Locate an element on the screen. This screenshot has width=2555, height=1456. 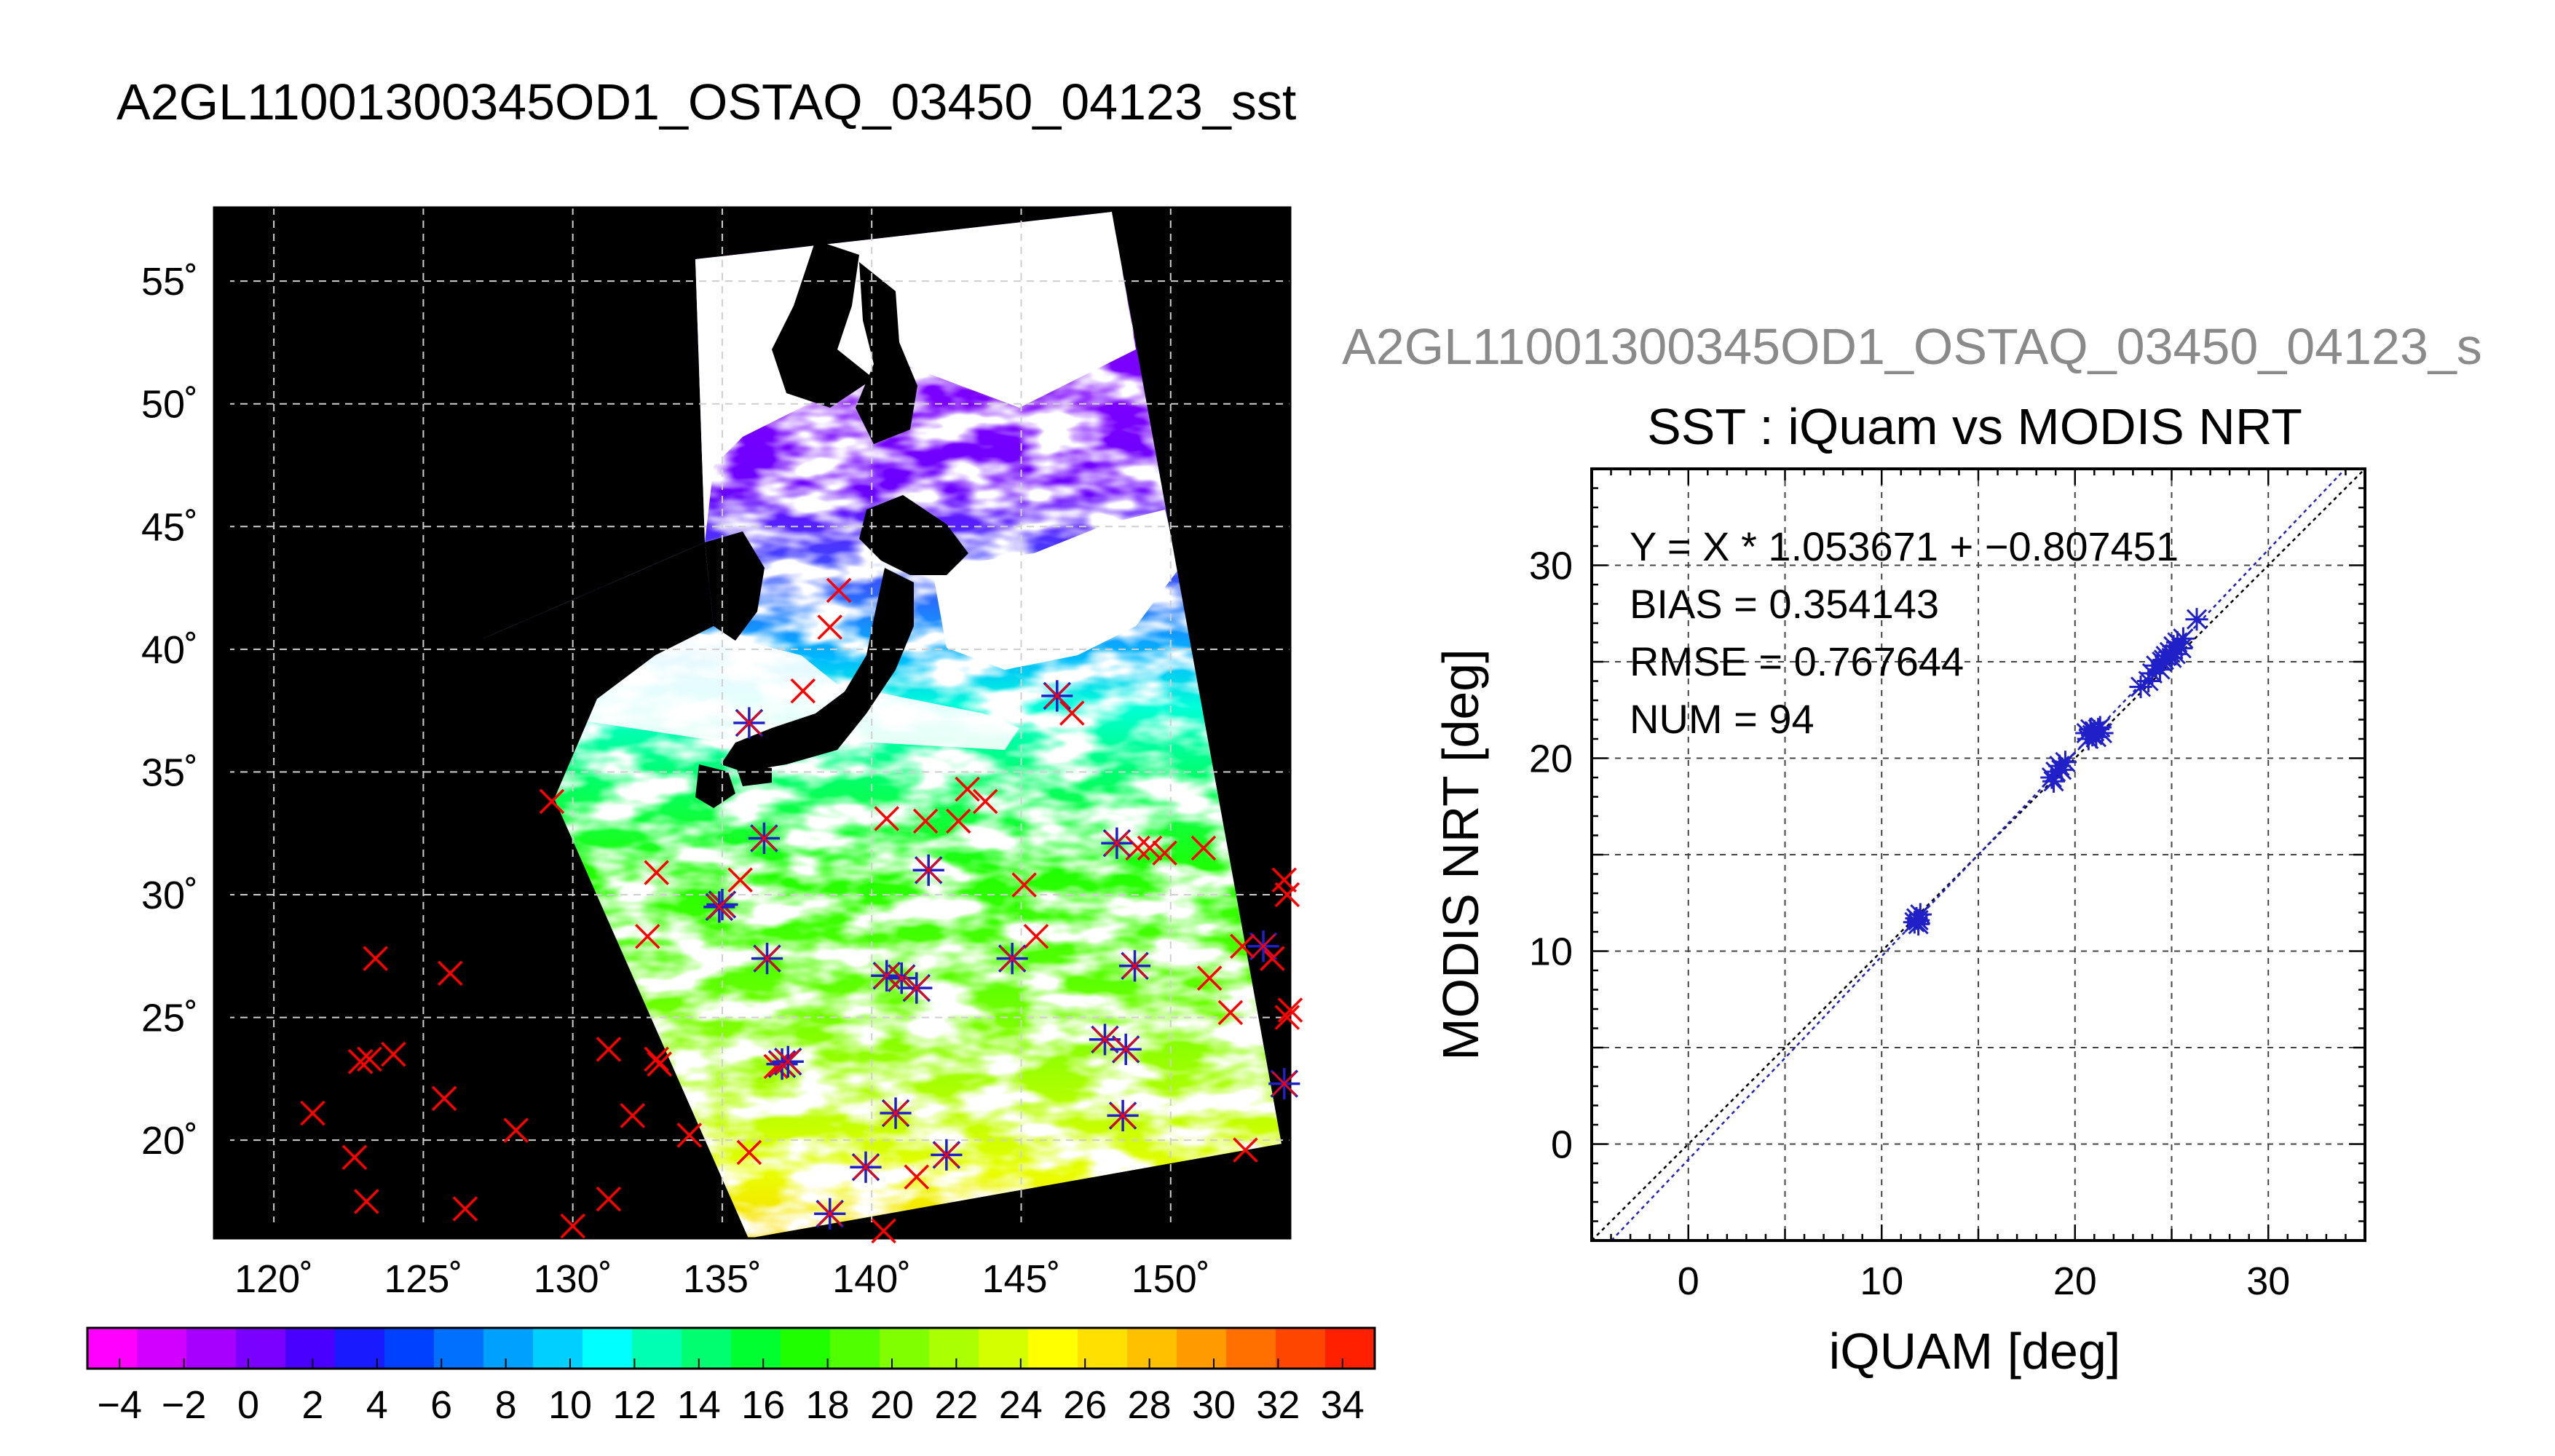
colorbar-tick-label: 2 is located at coordinates (312, 1405).